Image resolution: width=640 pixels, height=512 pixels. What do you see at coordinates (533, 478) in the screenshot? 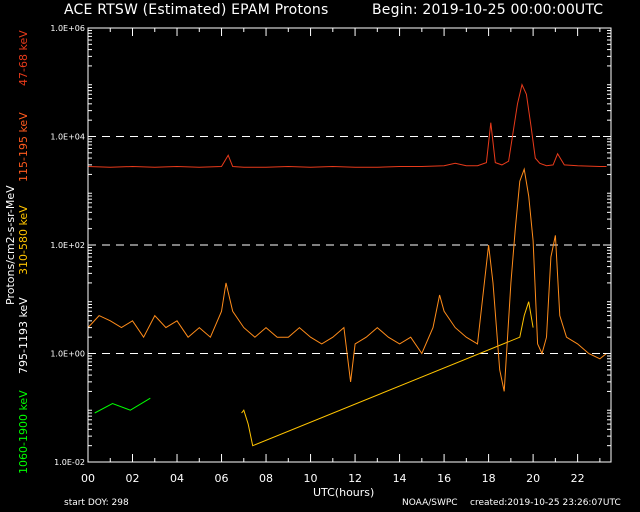
I see `x-tick-label: 20` at bounding box center [533, 478].